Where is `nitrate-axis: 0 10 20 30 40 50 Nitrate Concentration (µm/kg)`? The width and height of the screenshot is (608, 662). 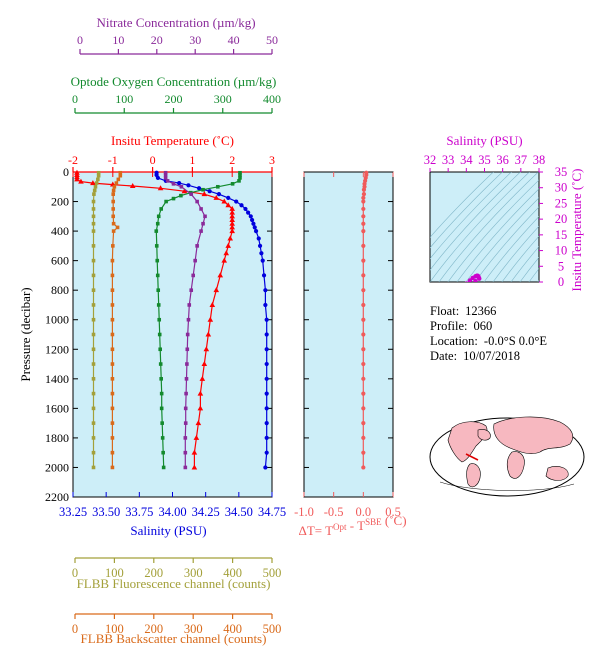 nitrate-axis: 0 10 20 30 40 50 Nitrate Concentration (µm/kg) is located at coordinates (177, 35).